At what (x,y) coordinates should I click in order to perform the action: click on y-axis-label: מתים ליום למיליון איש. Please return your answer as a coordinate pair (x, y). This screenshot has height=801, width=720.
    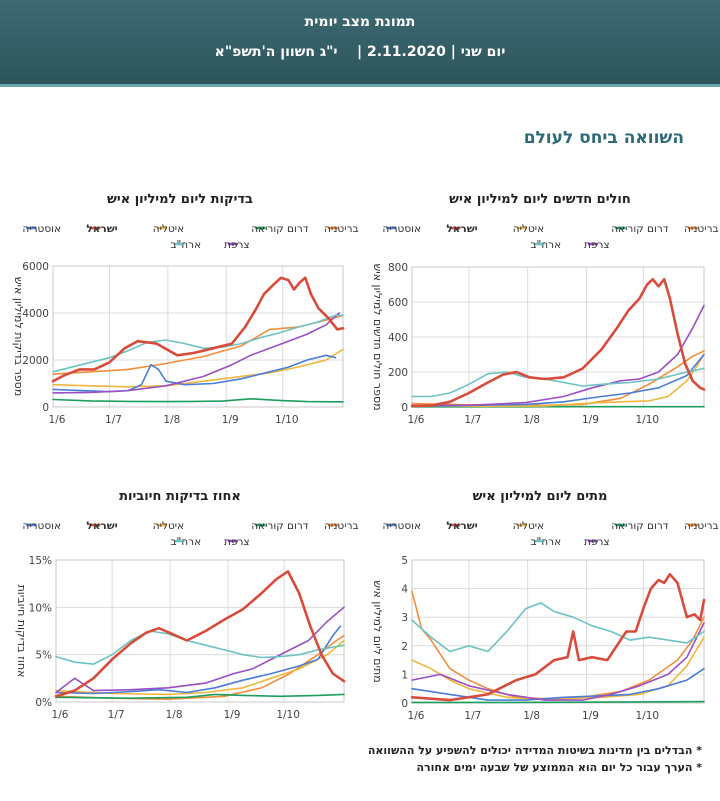
    Looking at the image, I should click on (377, 631).